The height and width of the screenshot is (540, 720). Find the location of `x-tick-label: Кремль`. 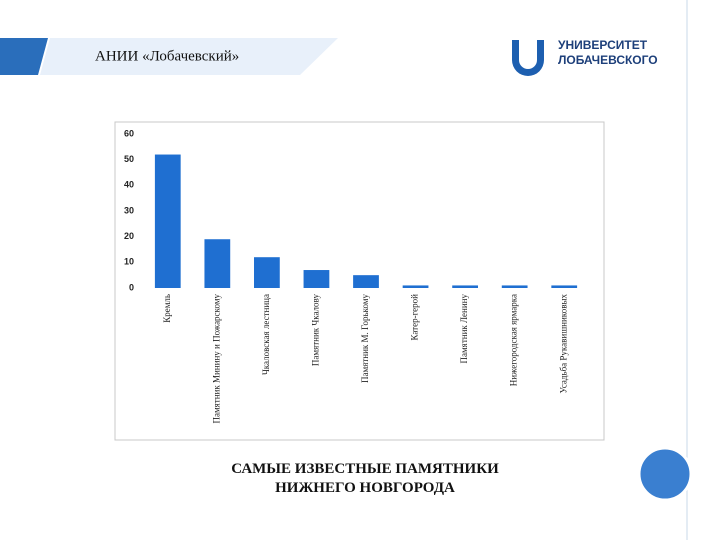

x-tick-label: Кремль is located at coordinates (167, 308).